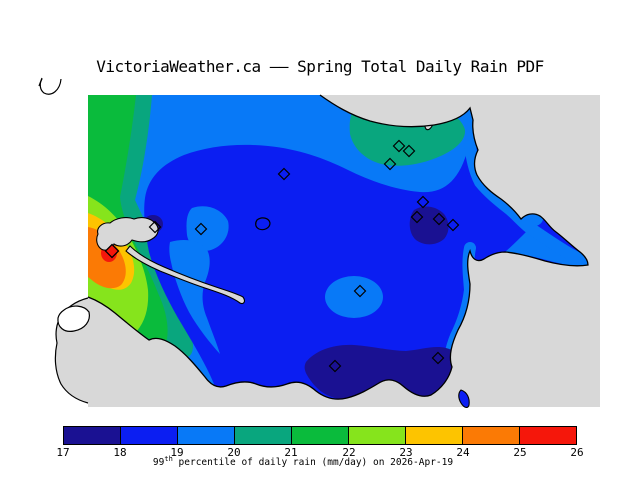 The image size is (640, 480). I want to click on band-17-18-northeast-blob, so click(429, 225).